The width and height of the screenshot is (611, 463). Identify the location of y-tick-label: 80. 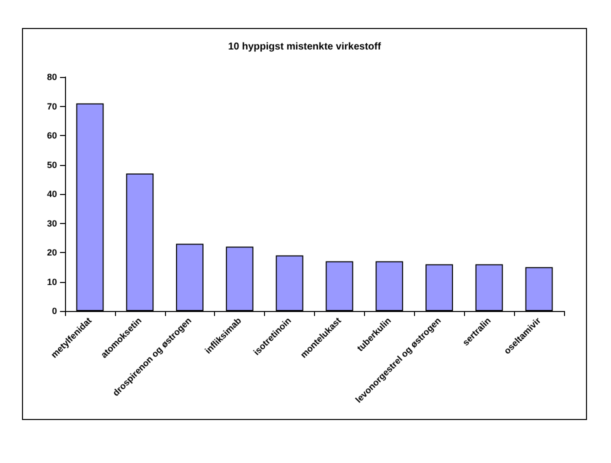
(51, 77).